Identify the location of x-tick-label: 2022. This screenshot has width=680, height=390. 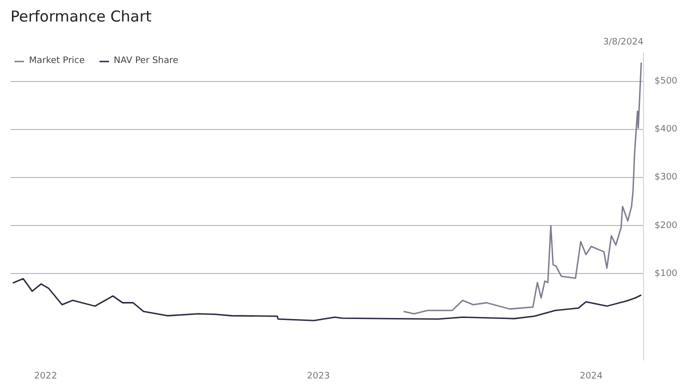
(46, 377).